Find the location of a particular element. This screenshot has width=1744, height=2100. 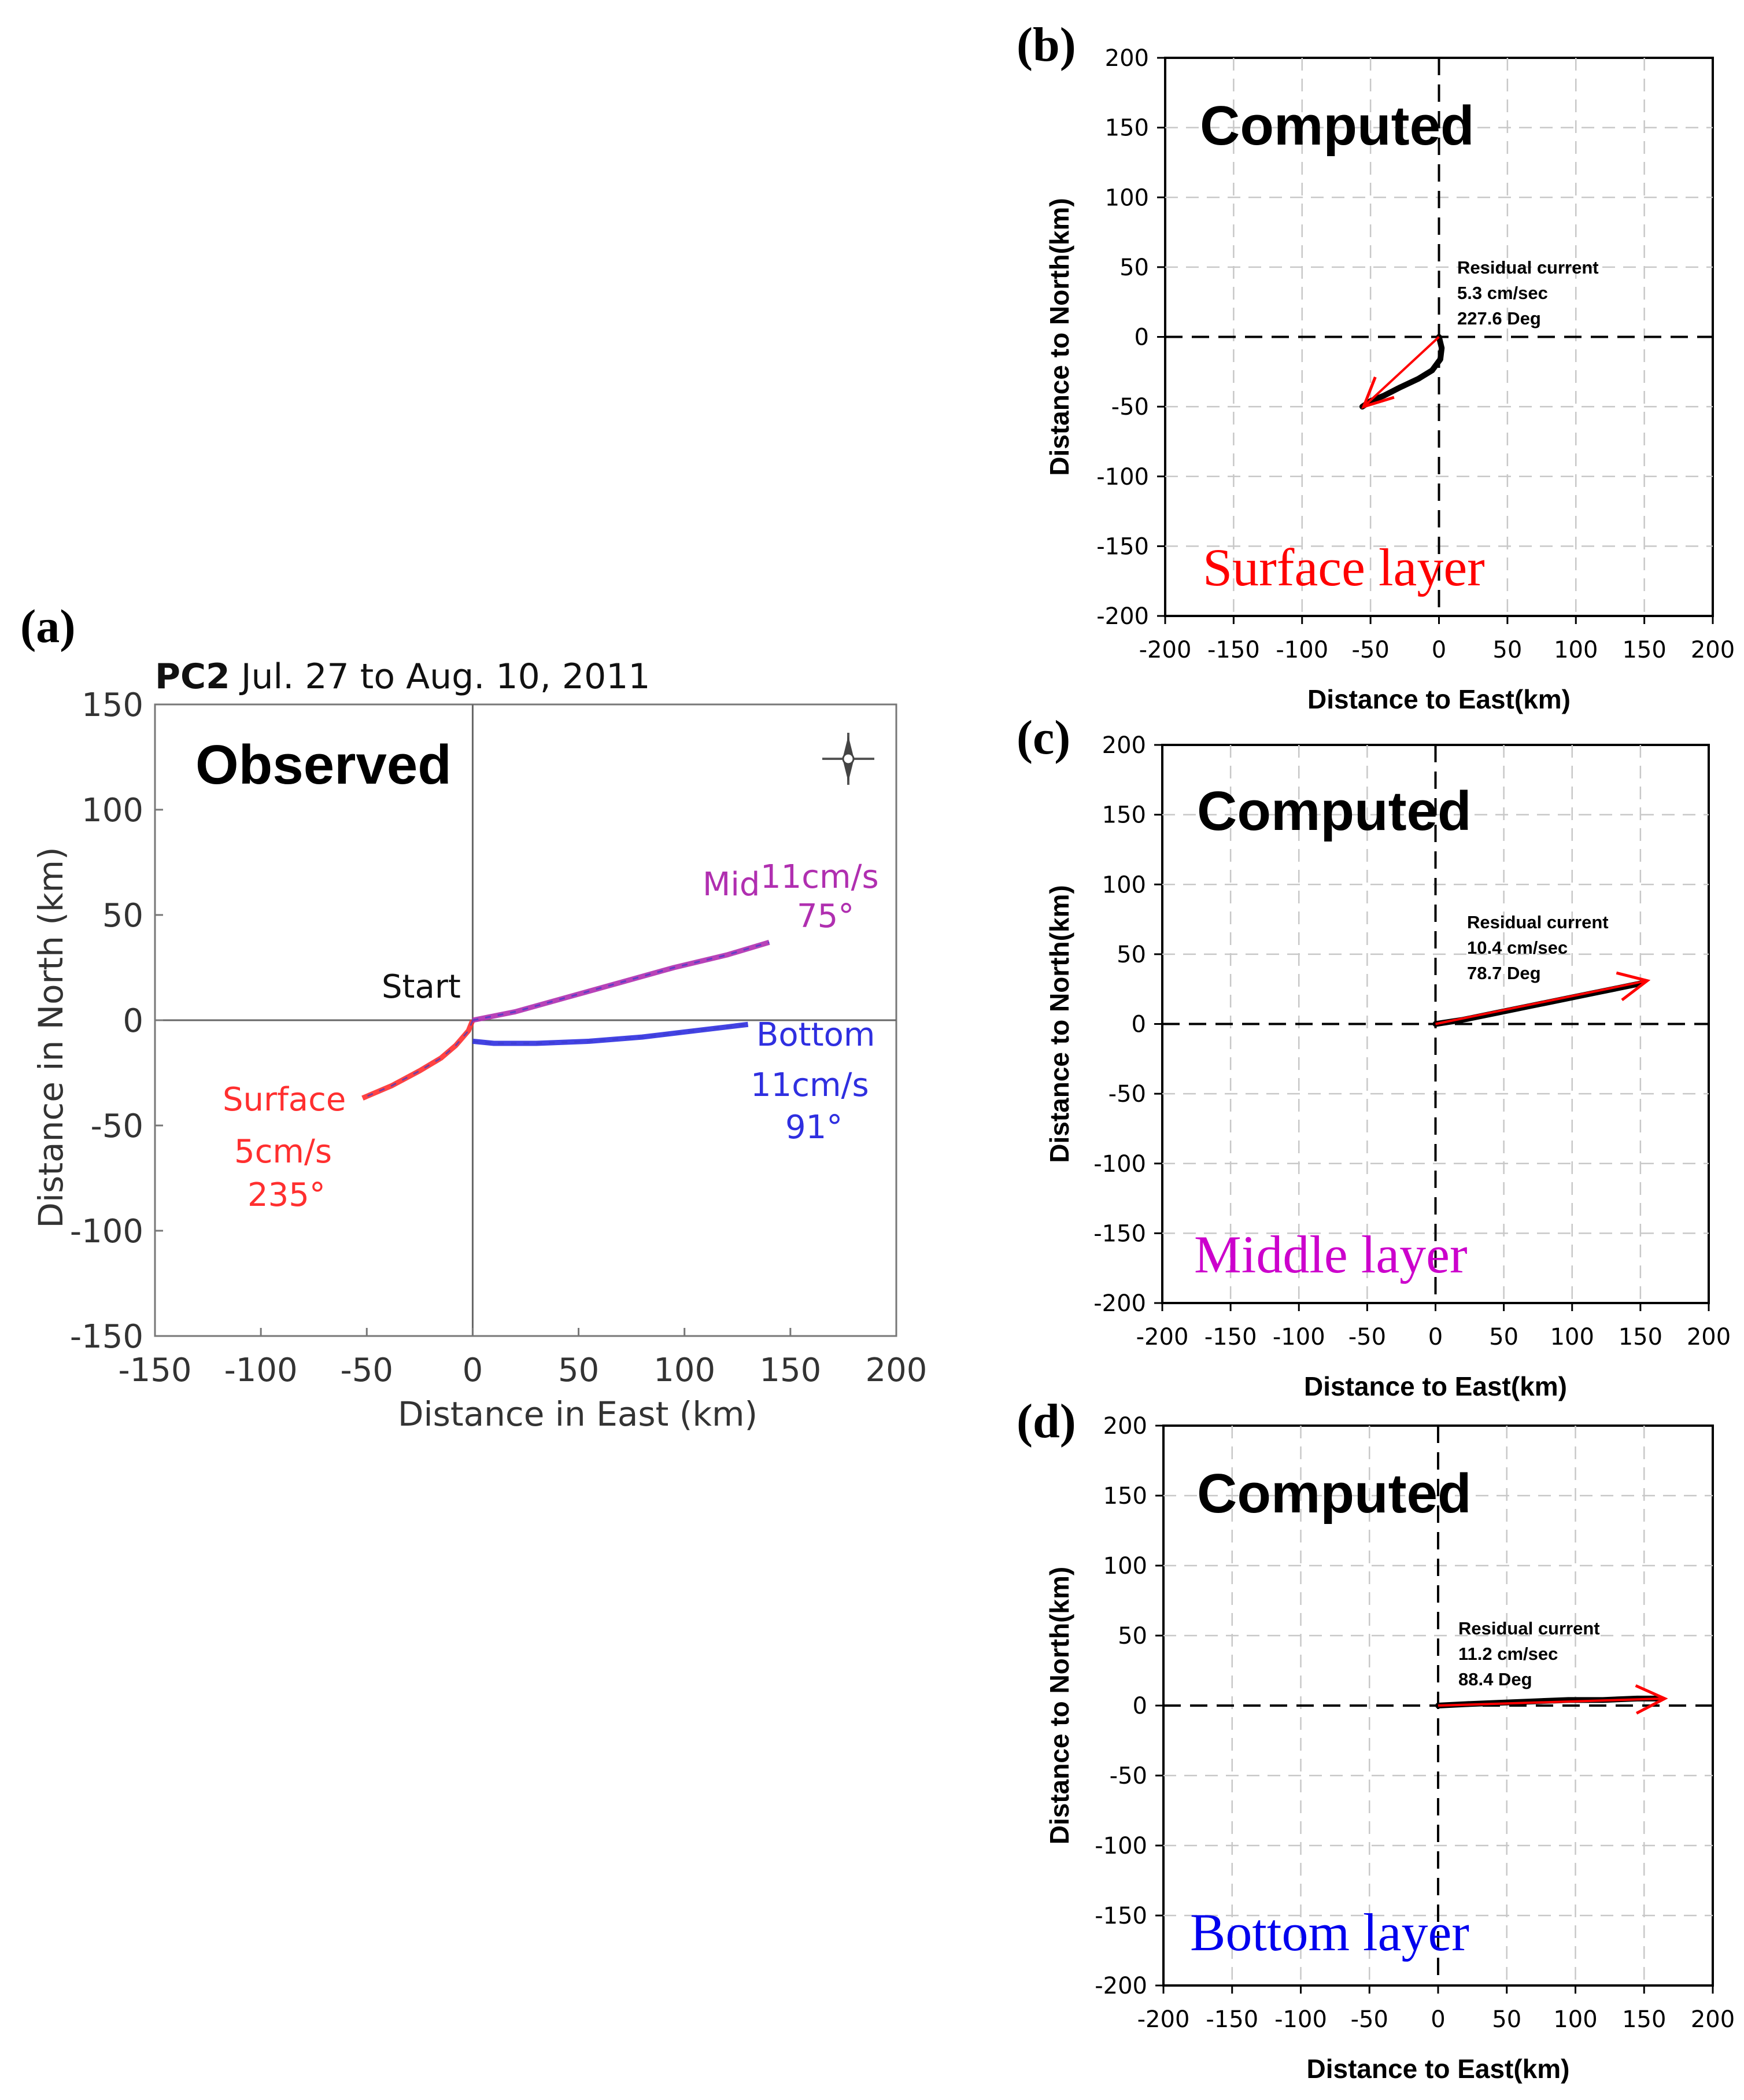

mid-direction-label: 75° is located at coordinates (825, 916).